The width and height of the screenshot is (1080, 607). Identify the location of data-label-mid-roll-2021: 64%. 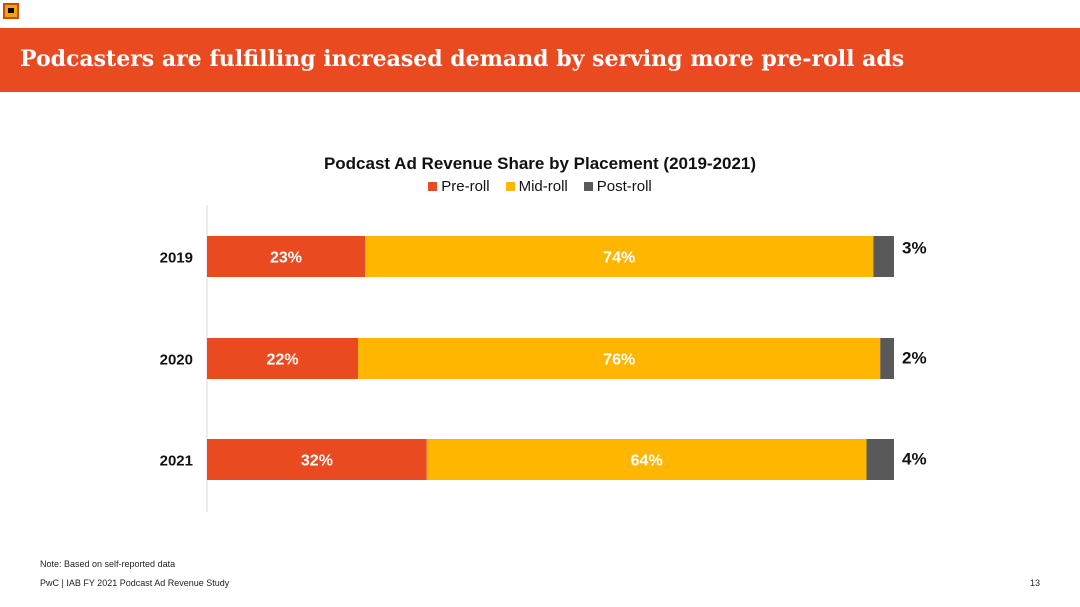
(647, 461).